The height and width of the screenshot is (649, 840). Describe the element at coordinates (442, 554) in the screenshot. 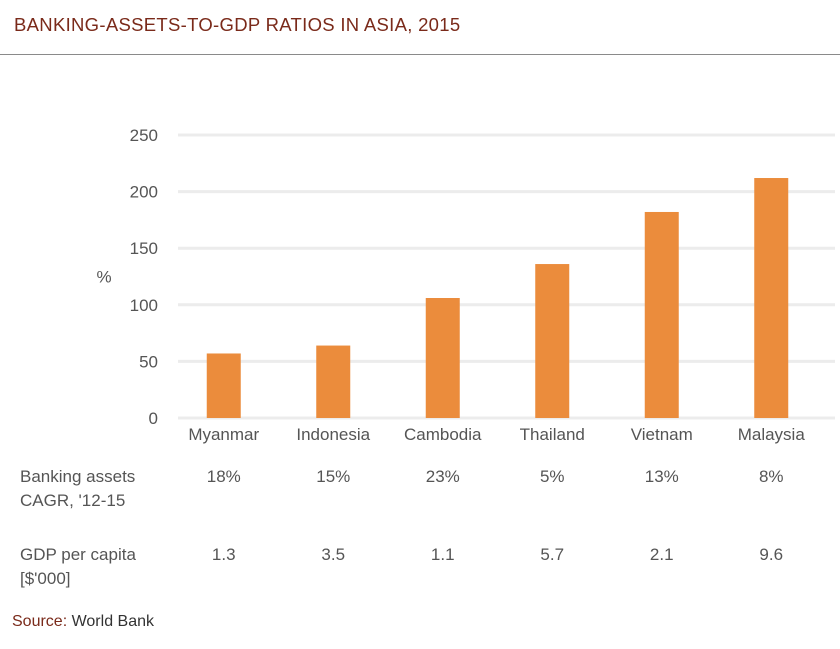

I see `table-cell: 1.1` at that location.